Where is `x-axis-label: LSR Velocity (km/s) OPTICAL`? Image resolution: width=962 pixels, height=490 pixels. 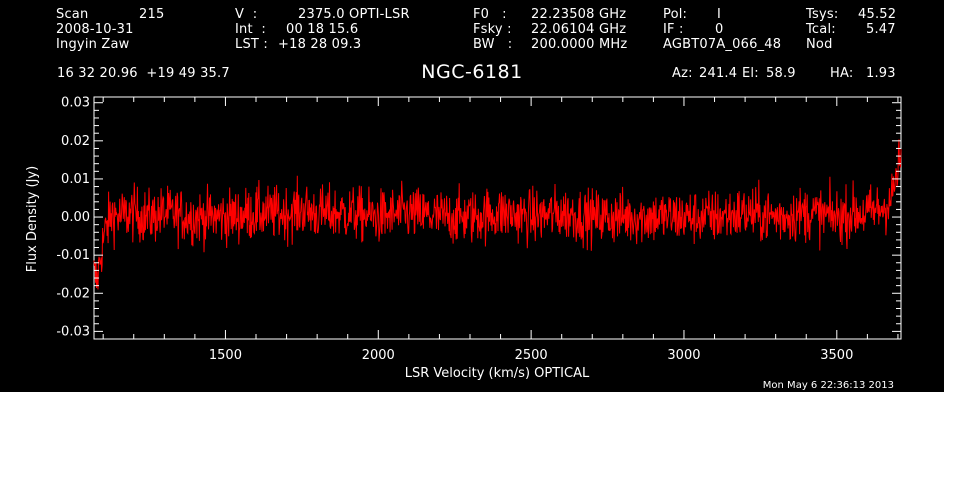 x-axis-label: LSR Velocity (km/s) OPTICAL is located at coordinates (497, 373).